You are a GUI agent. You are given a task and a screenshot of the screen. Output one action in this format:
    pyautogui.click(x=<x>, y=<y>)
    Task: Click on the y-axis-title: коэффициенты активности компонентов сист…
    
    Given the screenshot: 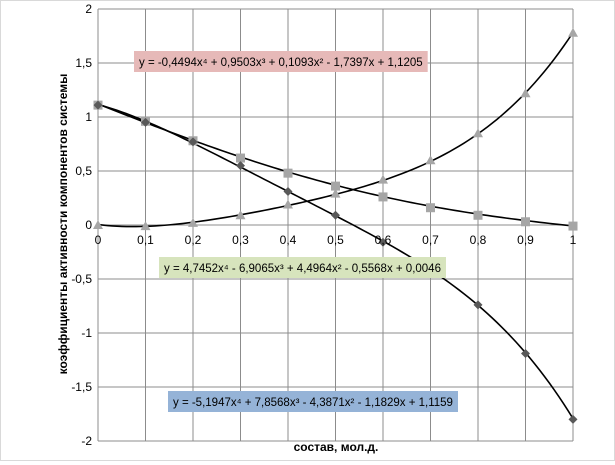 What is the action you would take?
    pyautogui.click(x=63, y=224)
    